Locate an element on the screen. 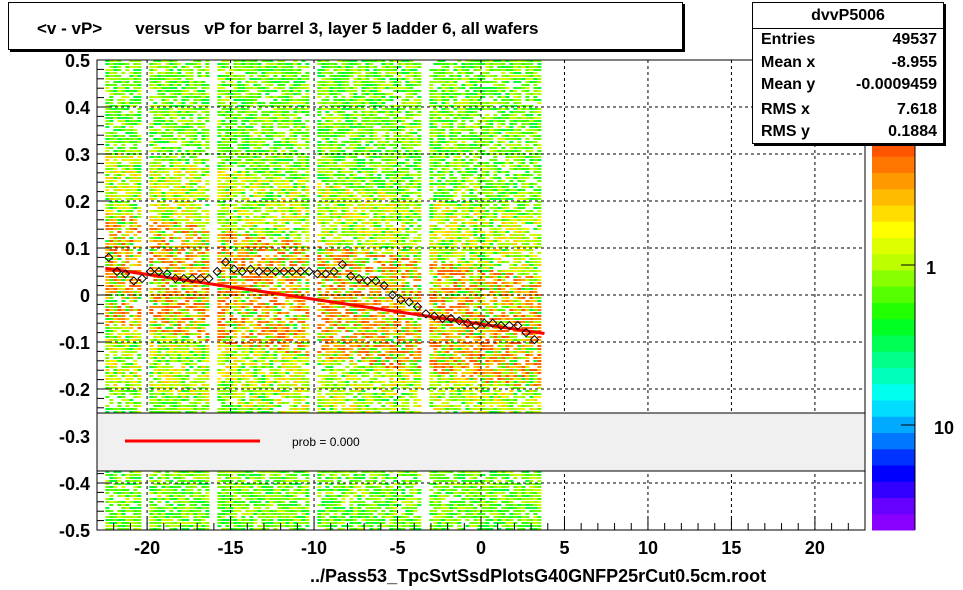  stats-label: Mean x is located at coordinates (788, 62).